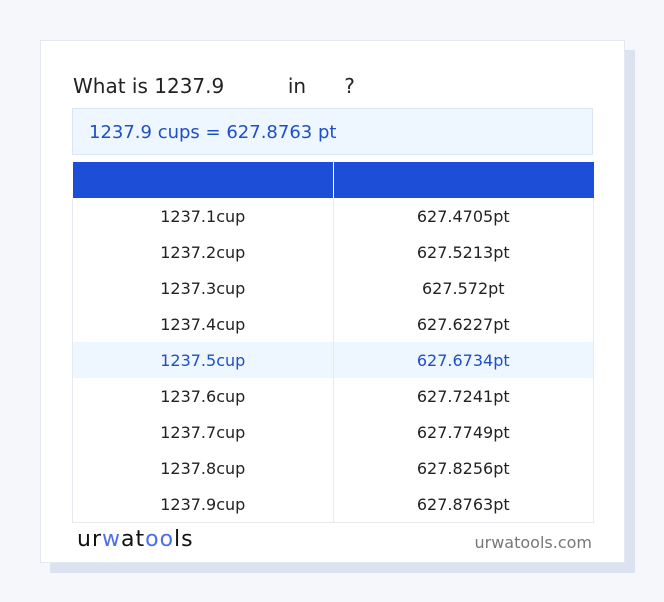 Image resolution: width=664 pixels, height=602 pixels. I want to click on cup-cell: 1237.1cup, so click(203, 216).